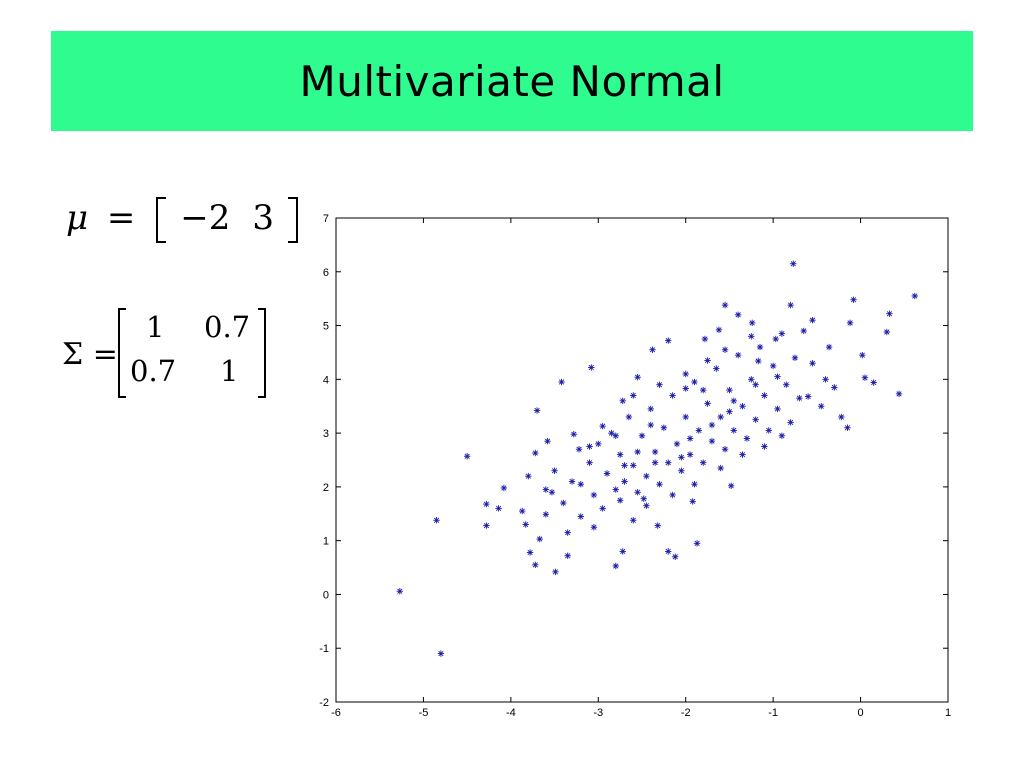  Describe the element at coordinates (326, 273) in the screenshot. I see `y-tick-label: 6` at that location.